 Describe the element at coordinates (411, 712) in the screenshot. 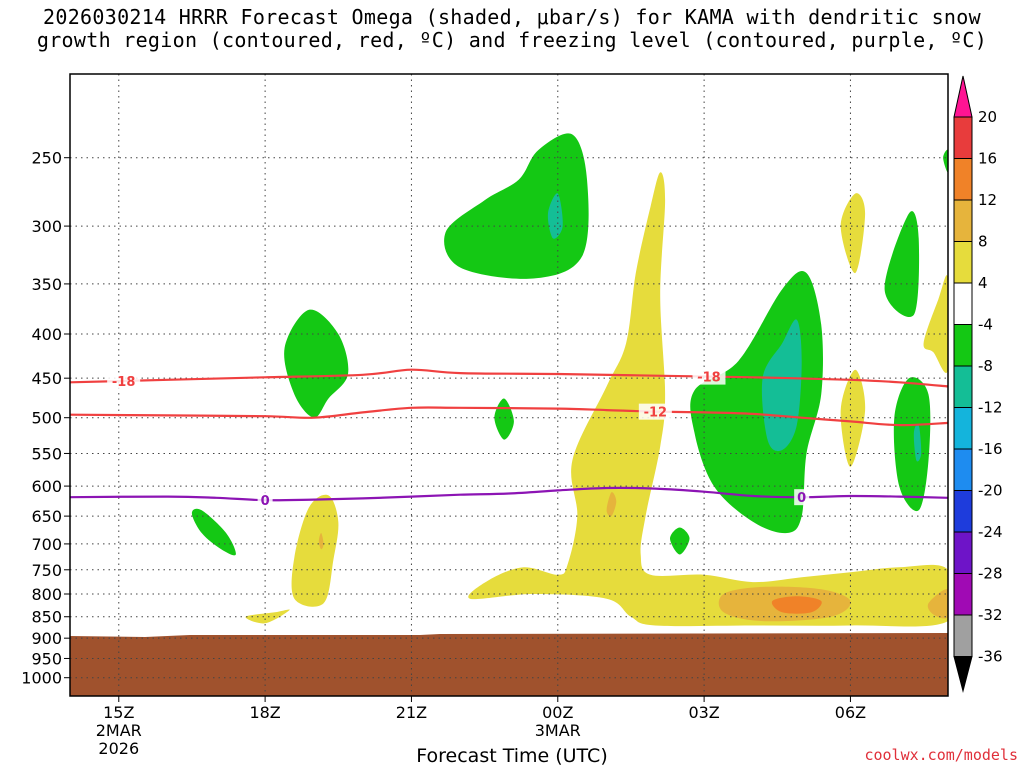

I see `x-tick-label: 21Z` at that location.